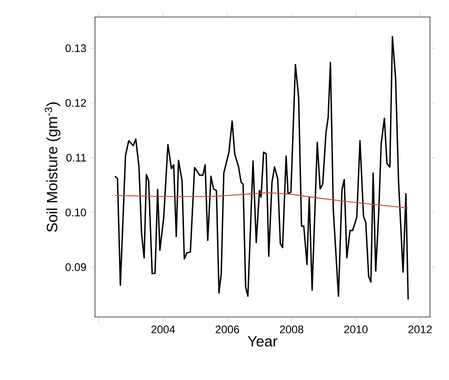 The image size is (449, 380). What do you see at coordinates (292, 330) in the screenshot?
I see `x-tick-label: 2008` at bounding box center [292, 330].